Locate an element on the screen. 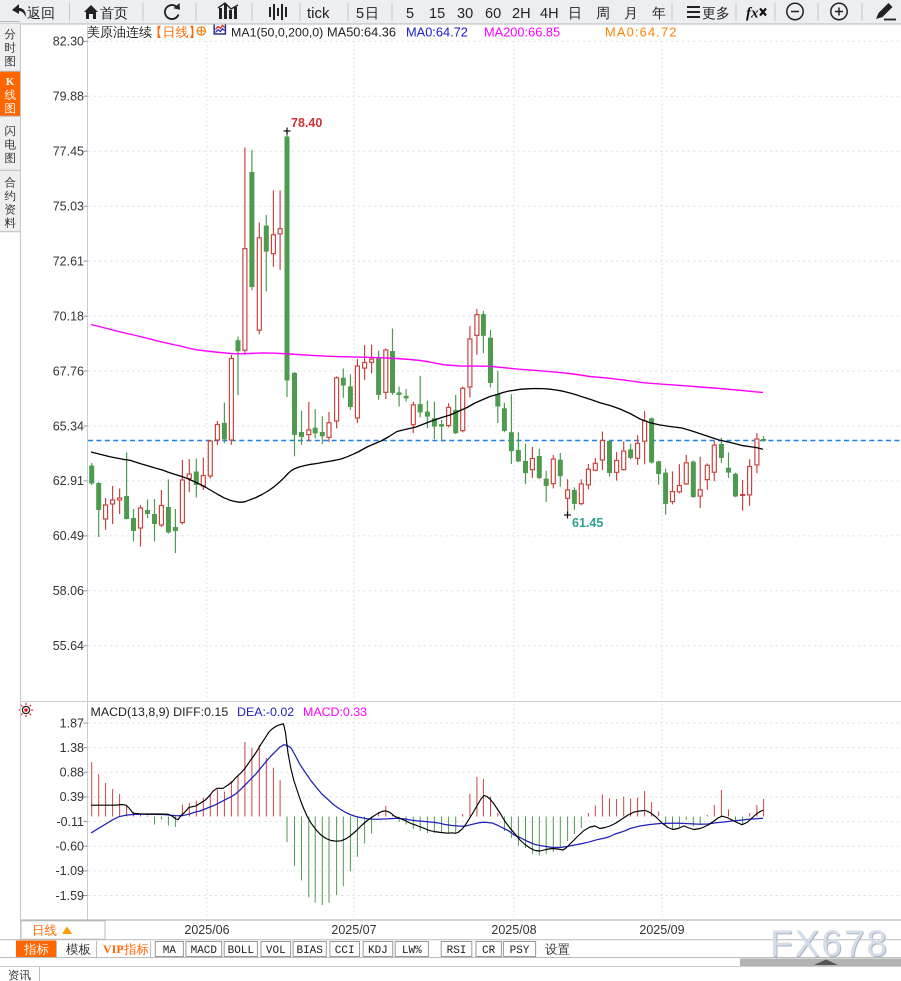 This screenshot has height=981, width=901. svg-text: 1.38 is located at coordinates (72, 748).